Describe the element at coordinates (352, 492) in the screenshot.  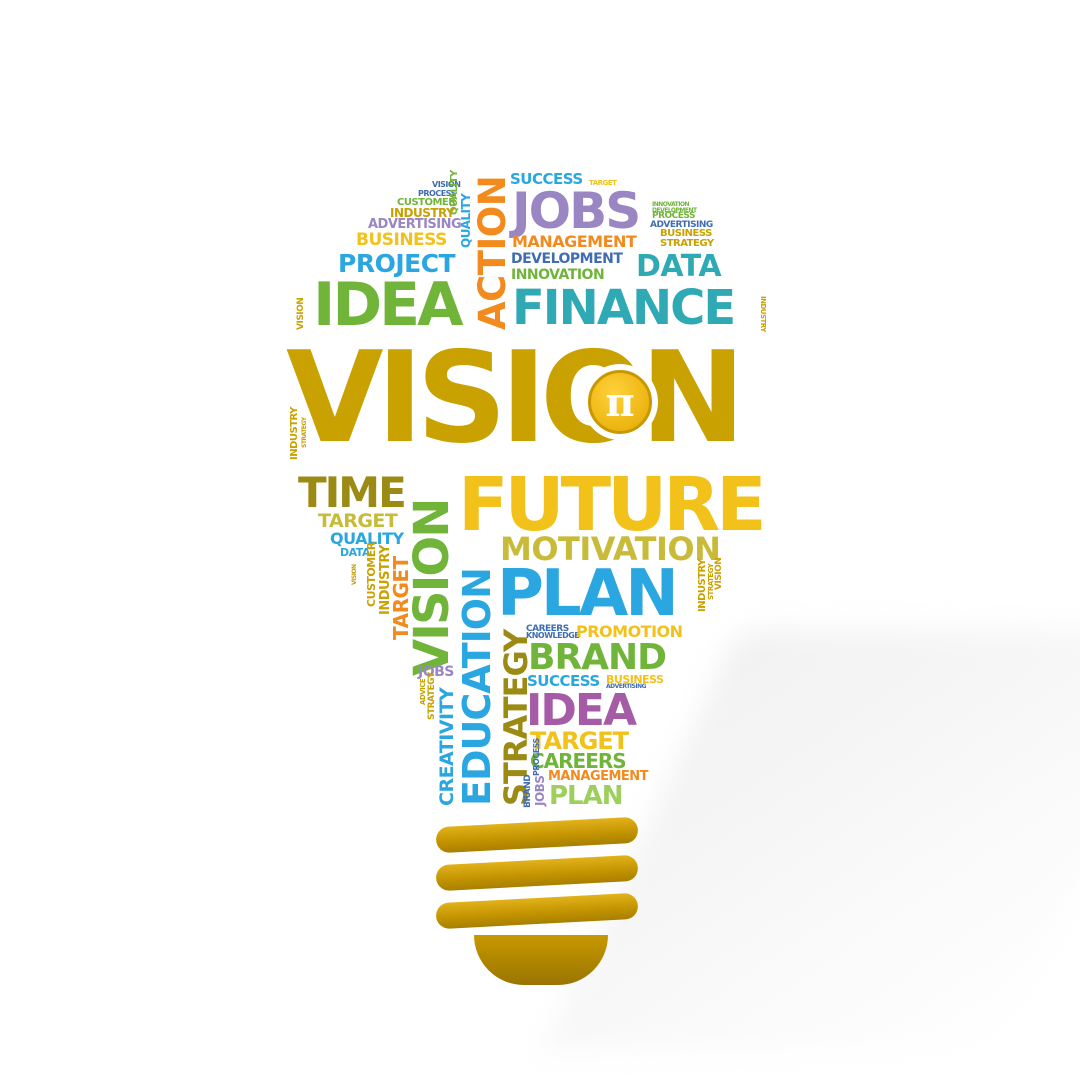
I see `word-time: TIME` at that location.